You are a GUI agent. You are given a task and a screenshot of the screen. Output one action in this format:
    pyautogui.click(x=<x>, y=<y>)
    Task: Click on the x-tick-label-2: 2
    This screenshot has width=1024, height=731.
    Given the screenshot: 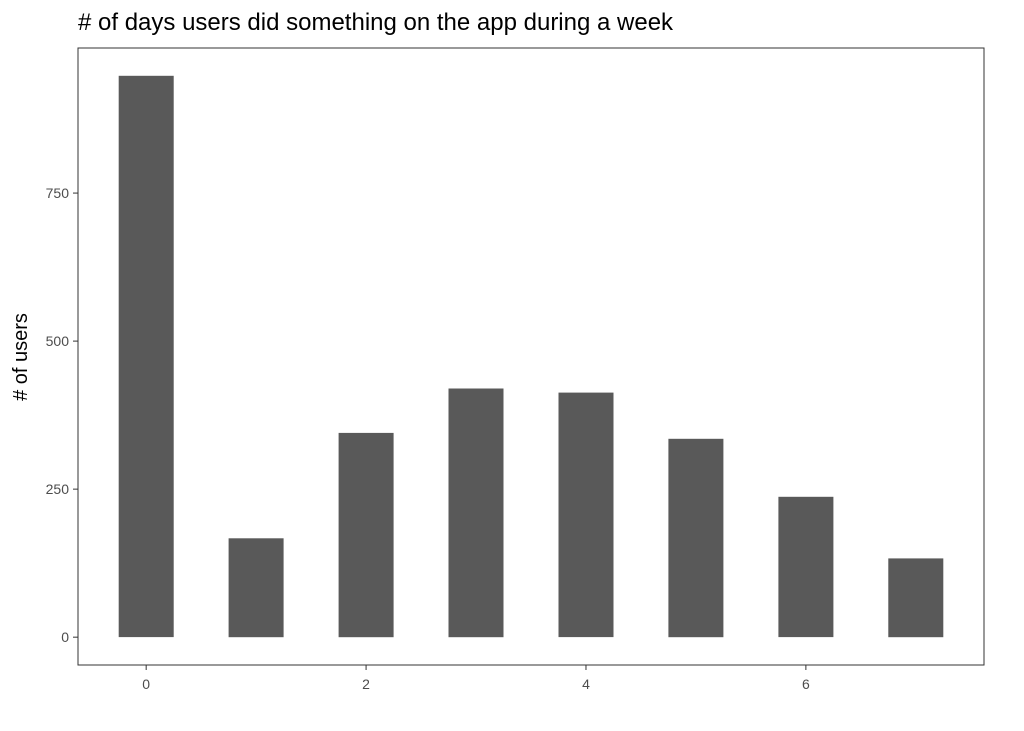 What is the action you would take?
    pyautogui.click(x=366, y=684)
    